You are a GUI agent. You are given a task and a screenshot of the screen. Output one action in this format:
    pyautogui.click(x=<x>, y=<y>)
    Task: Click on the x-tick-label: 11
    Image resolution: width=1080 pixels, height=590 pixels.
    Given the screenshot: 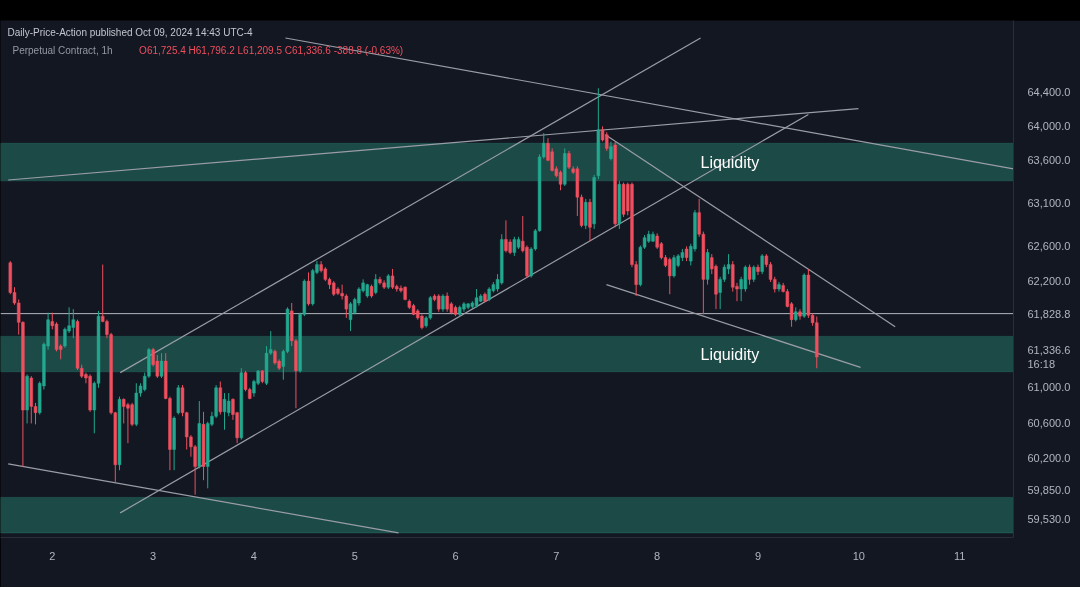 What is the action you would take?
    pyautogui.click(x=959, y=555)
    